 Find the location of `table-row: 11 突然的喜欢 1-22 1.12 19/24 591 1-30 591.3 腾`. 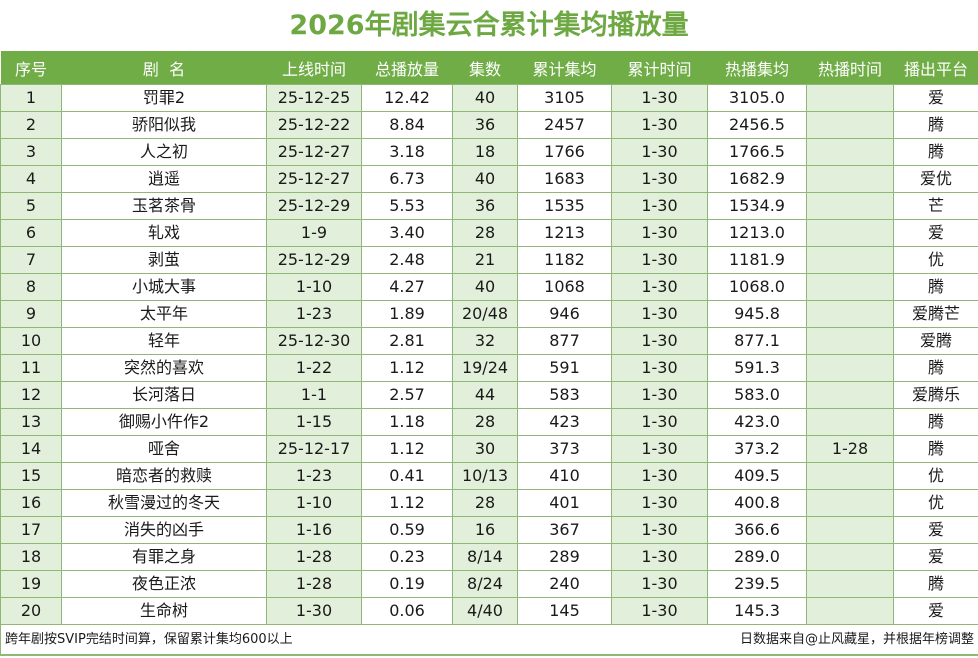

table-row: 11 突然的喜欢 1-22 1.12 19/24 591 1-30 591.3 腾 is located at coordinates (489, 368).